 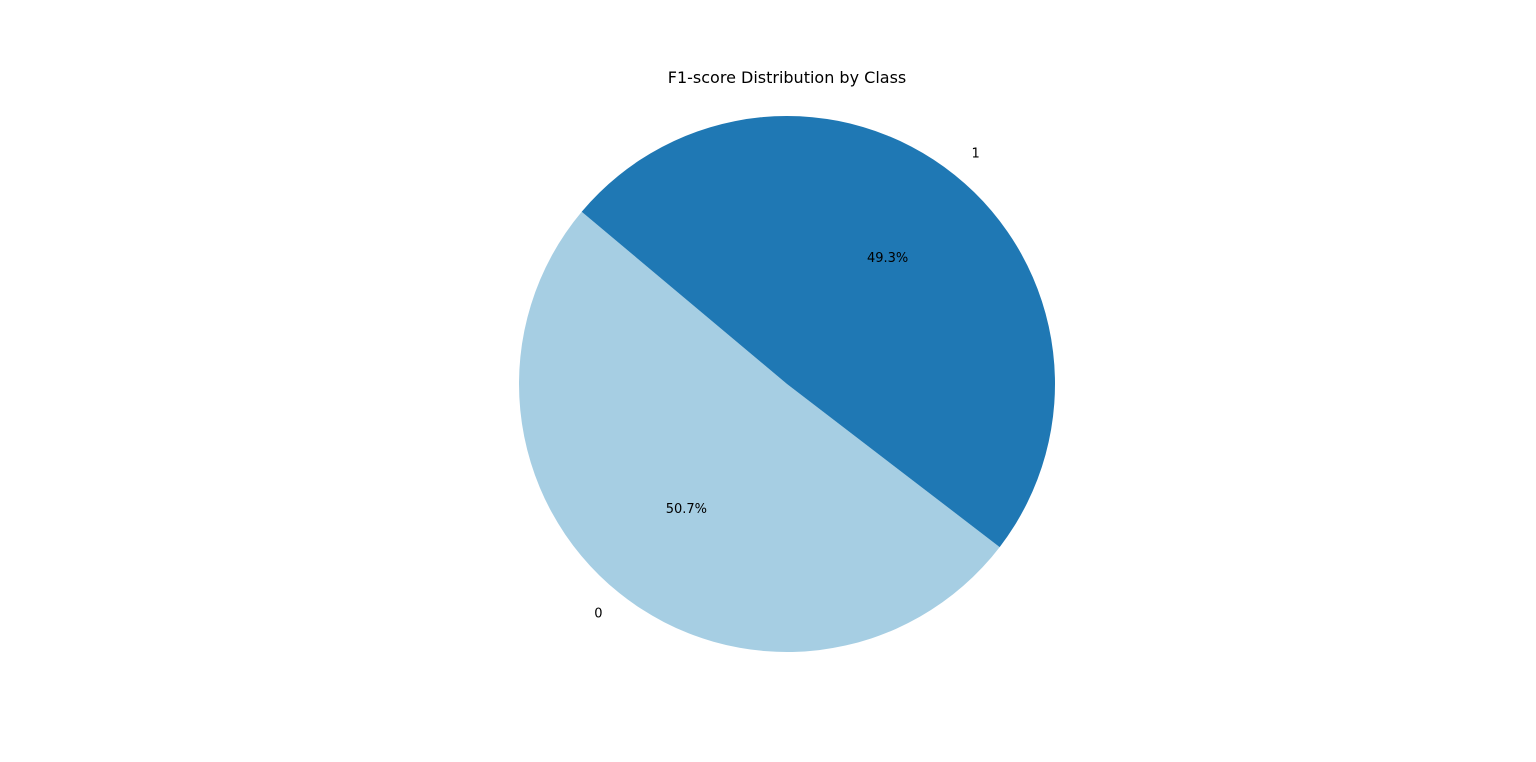 What do you see at coordinates (787, 77) in the screenshot?
I see `chart-title: F1-score Distribution by Class` at bounding box center [787, 77].